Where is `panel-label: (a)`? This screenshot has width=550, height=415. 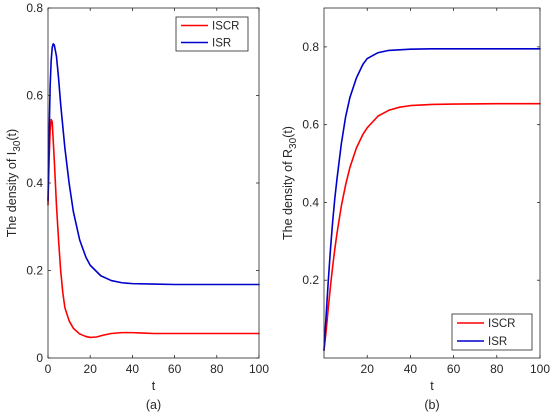 panel-label: (a) is located at coordinates (153, 405).